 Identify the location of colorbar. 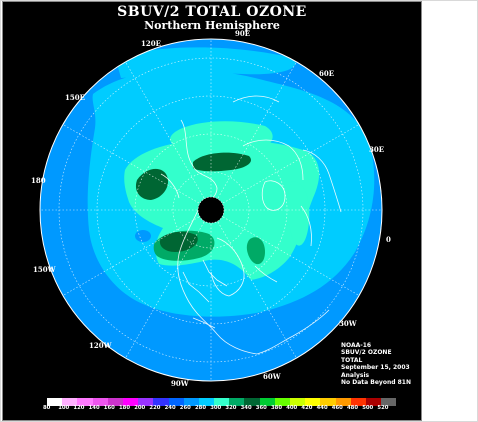
(222, 402).